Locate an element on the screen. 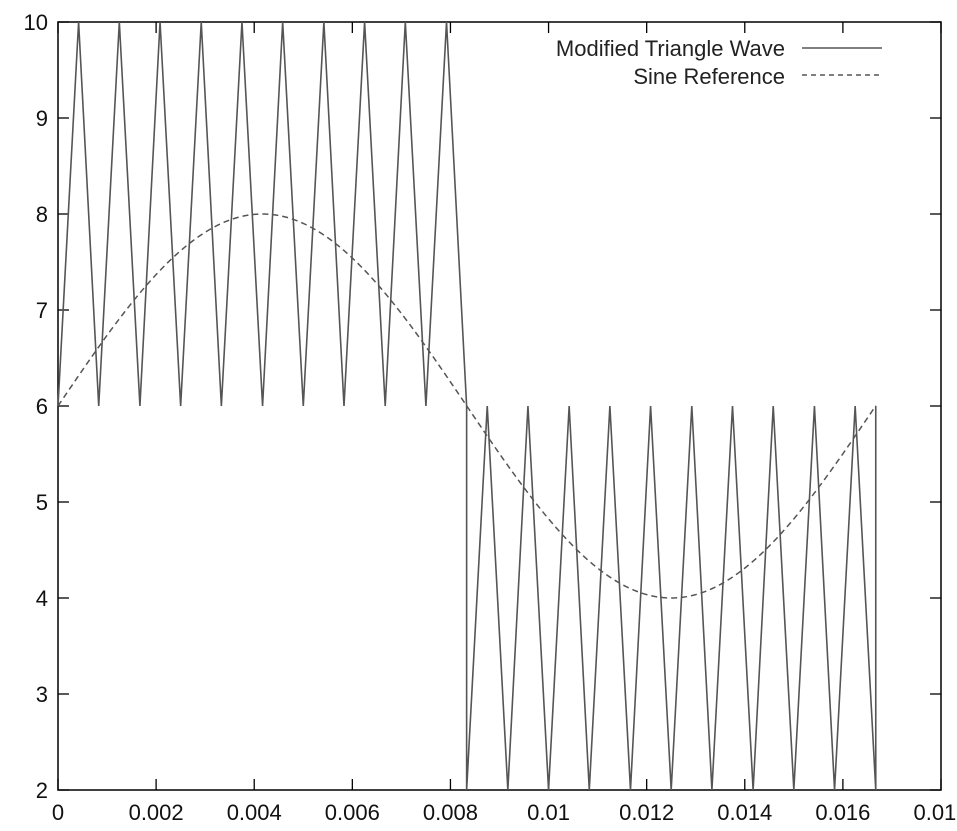 The height and width of the screenshot is (831, 957). y-tick-labels: 2 3 4 5 6 7 8 9 10 is located at coordinates (36, 406).